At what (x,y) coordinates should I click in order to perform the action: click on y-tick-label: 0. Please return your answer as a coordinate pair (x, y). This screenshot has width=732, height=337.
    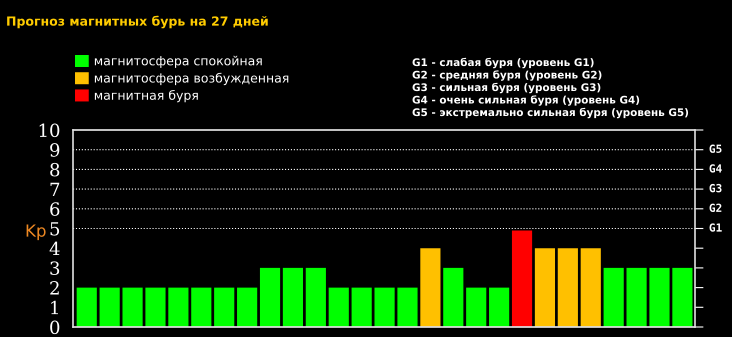
    Looking at the image, I should click on (55, 327).